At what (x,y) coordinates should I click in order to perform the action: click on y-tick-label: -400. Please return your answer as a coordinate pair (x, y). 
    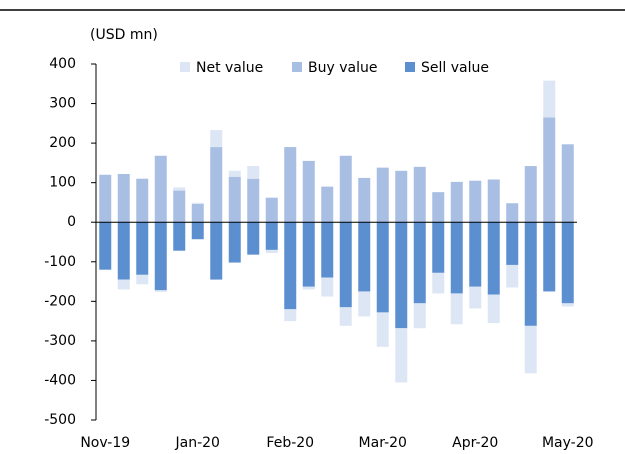
    Looking at the image, I should click on (60, 380).